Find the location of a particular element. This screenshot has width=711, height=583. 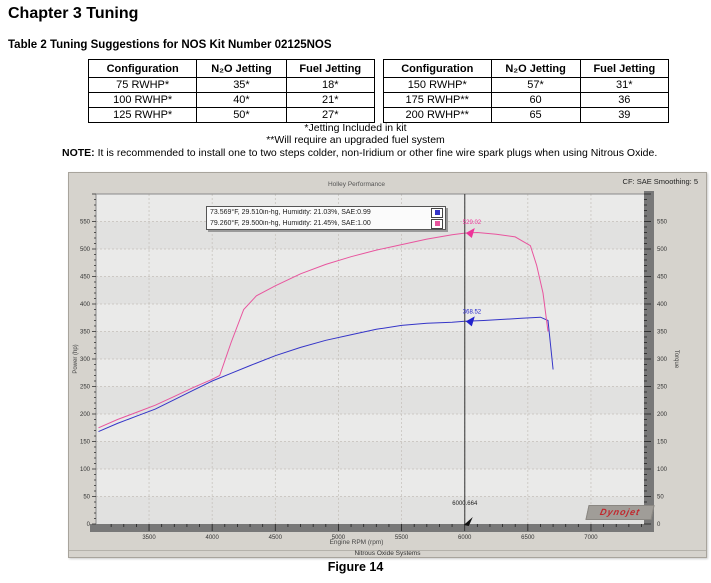

svg-text: 6000.664 is located at coordinates (465, 504).